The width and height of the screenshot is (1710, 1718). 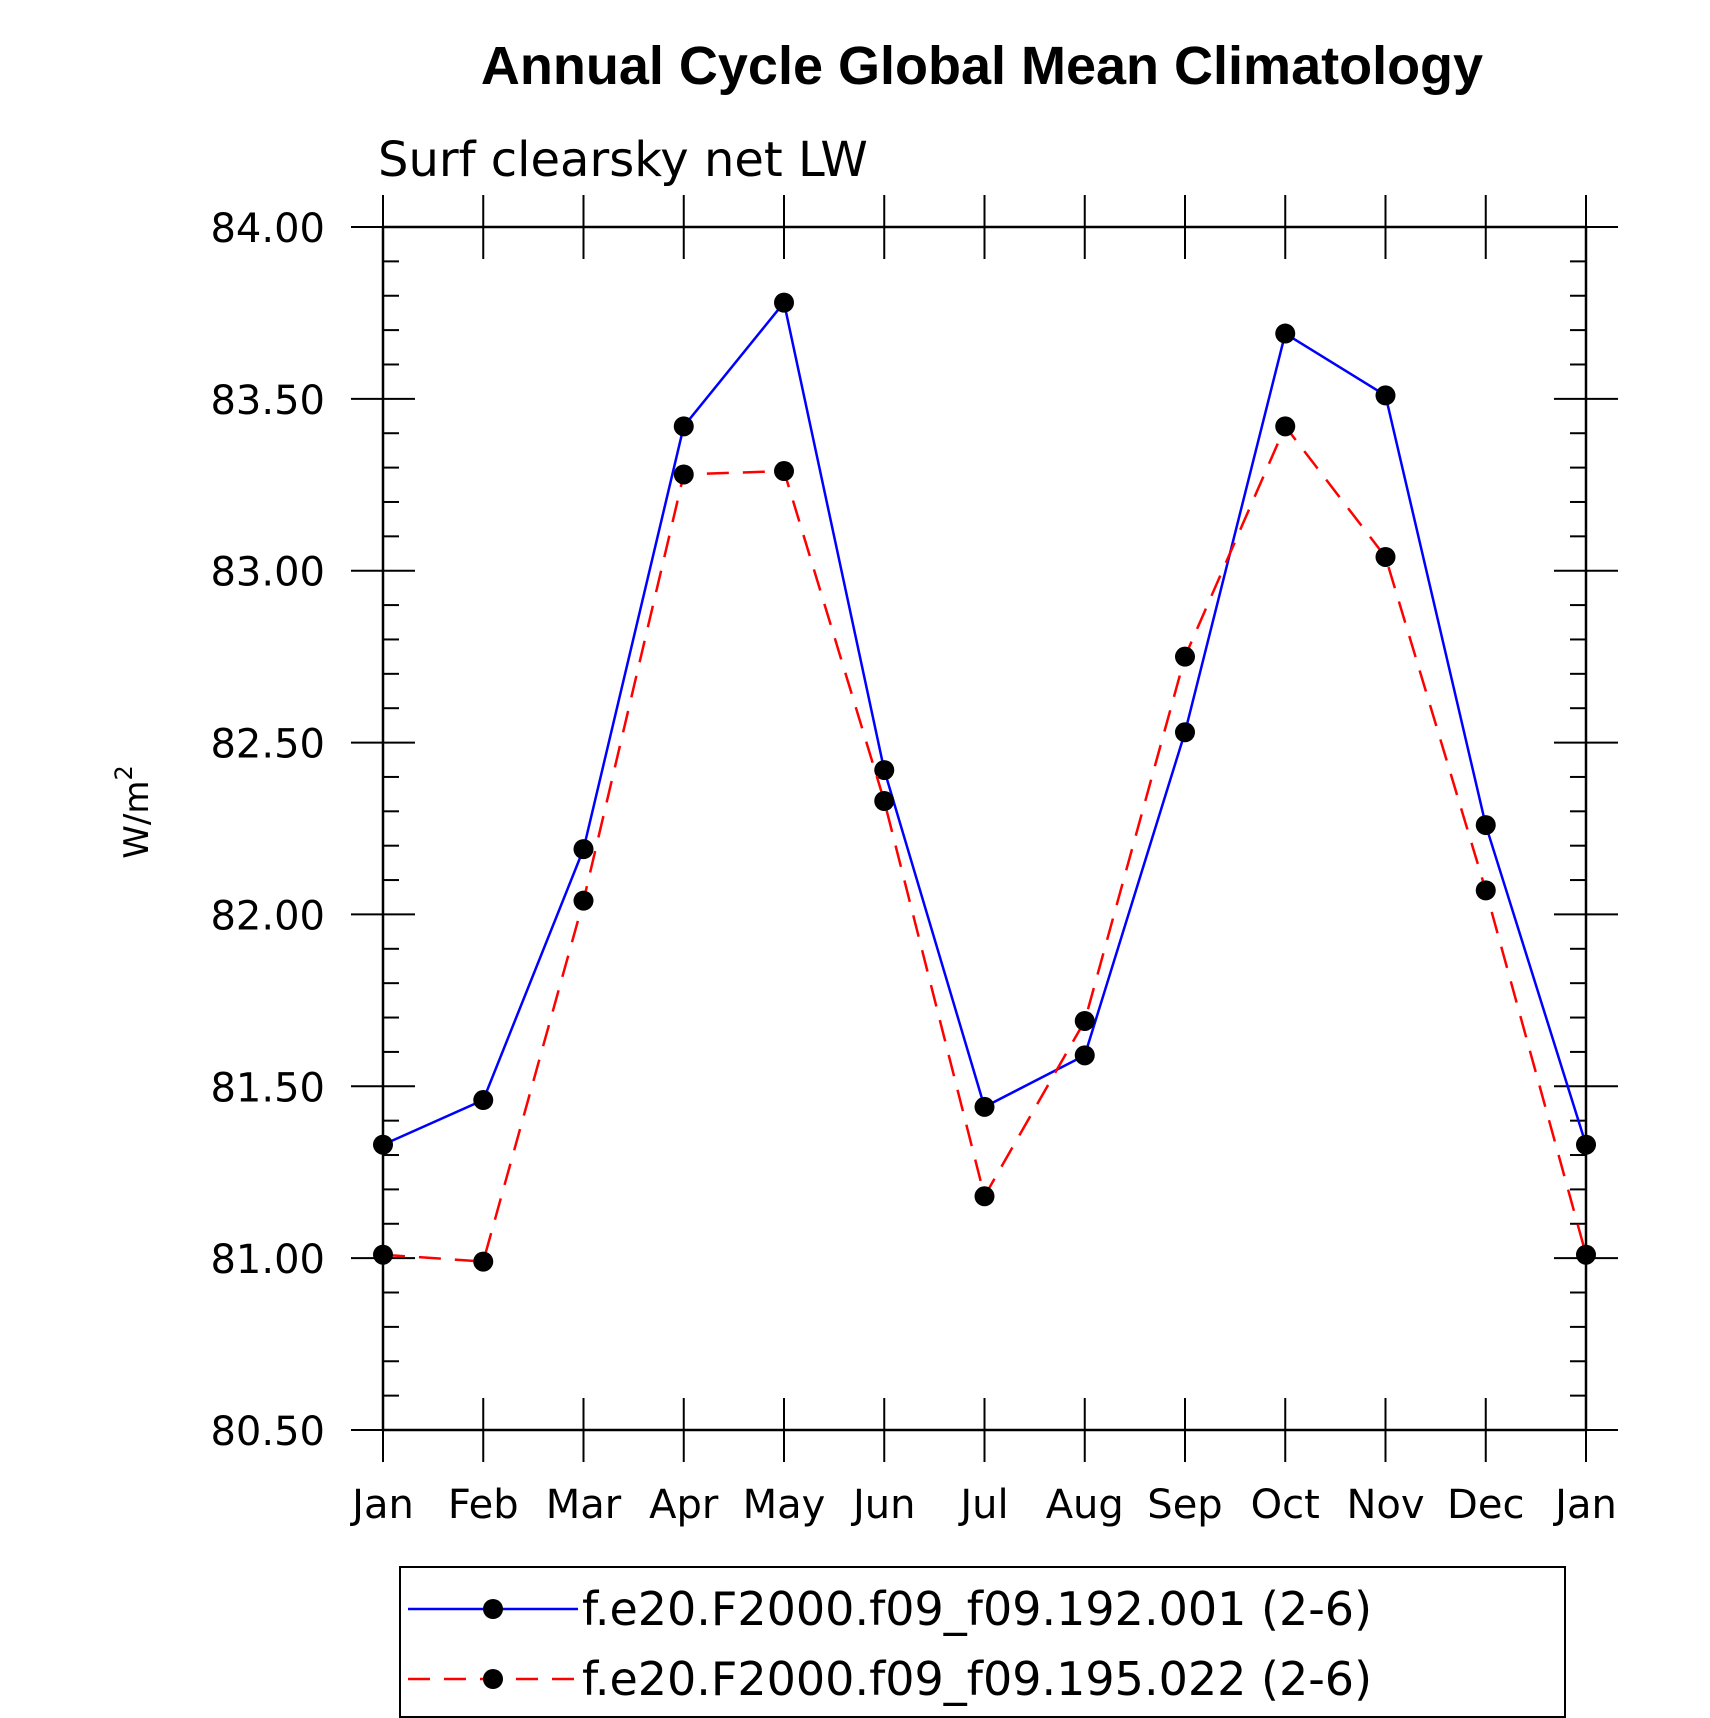 I want to click on x-tick-label: Oct, so click(x=1285, y=1505).